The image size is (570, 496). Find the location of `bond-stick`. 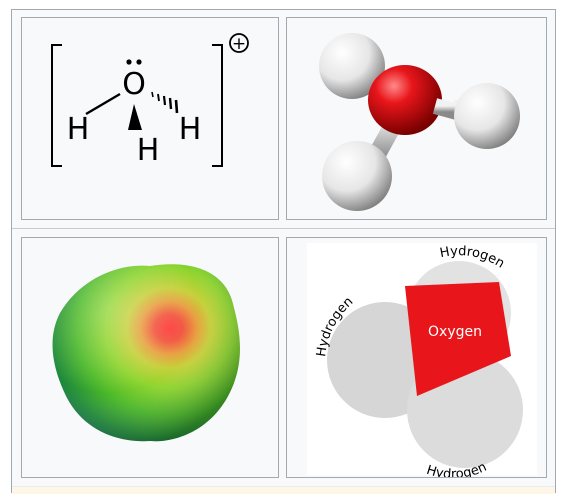

bond-stick is located at coordinates (446, 109).